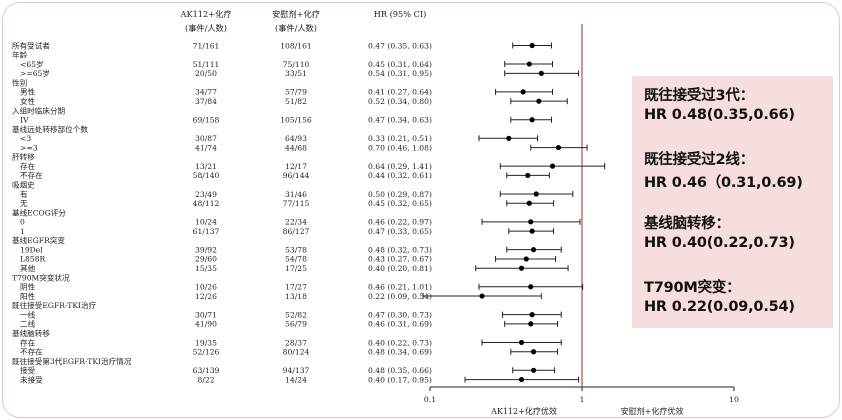 This screenshot has height=420, width=842. Describe the element at coordinates (400, 45) in the screenshot. I see `row-hr-ci: 0.47 (0.35, 0.63)` at that location.